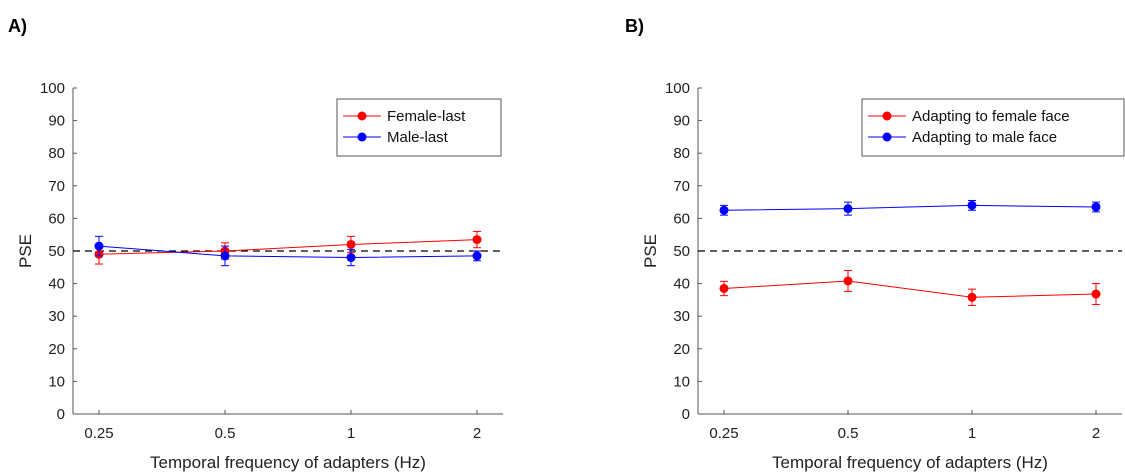 This screenshot has height=474, width=1125. I want to click on legend-label: Male-last, so click(418, 137).